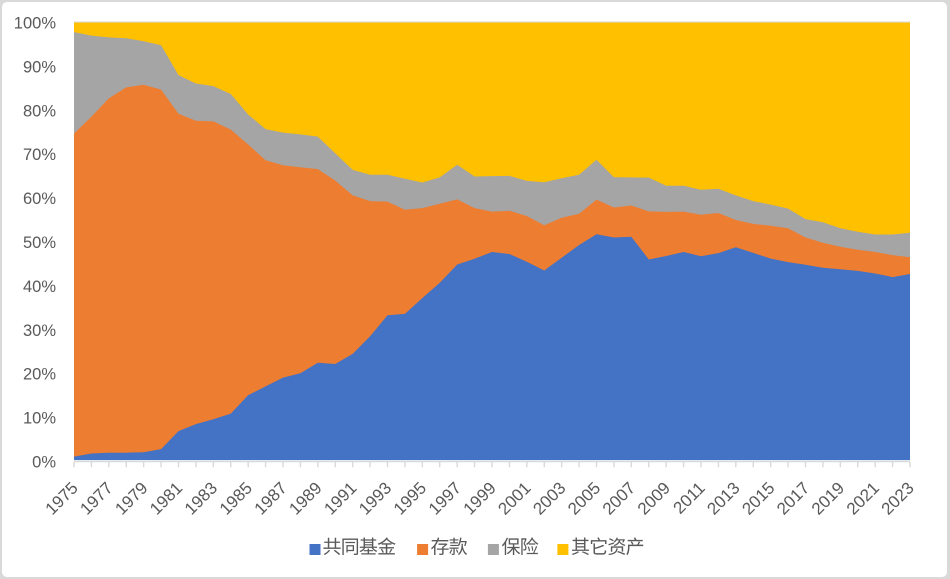 The width and height of the screenshot is (950, 579). Describe the element at coordinates (340, 498) in the screenshot. I see `svg-text: 1991` at that location.